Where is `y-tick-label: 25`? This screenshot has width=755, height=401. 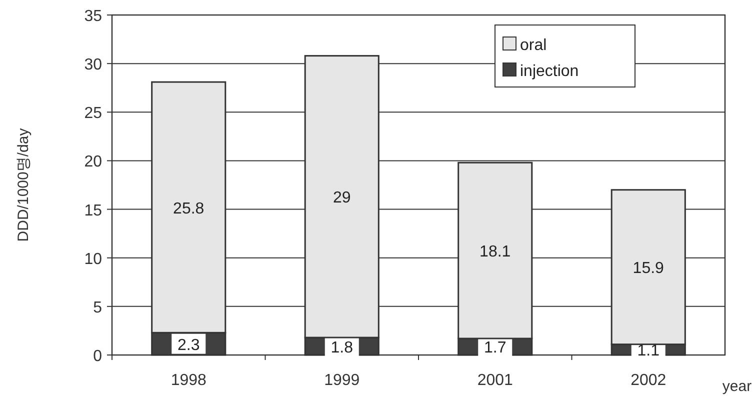 y-tick-label: 25 is located at coordinates (93, 113).